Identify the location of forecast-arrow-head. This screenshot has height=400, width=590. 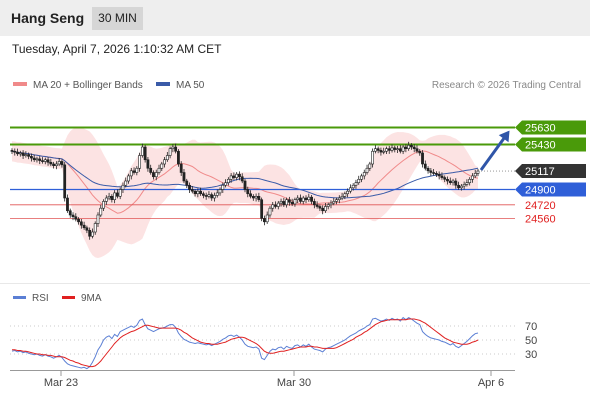
(504, 136).